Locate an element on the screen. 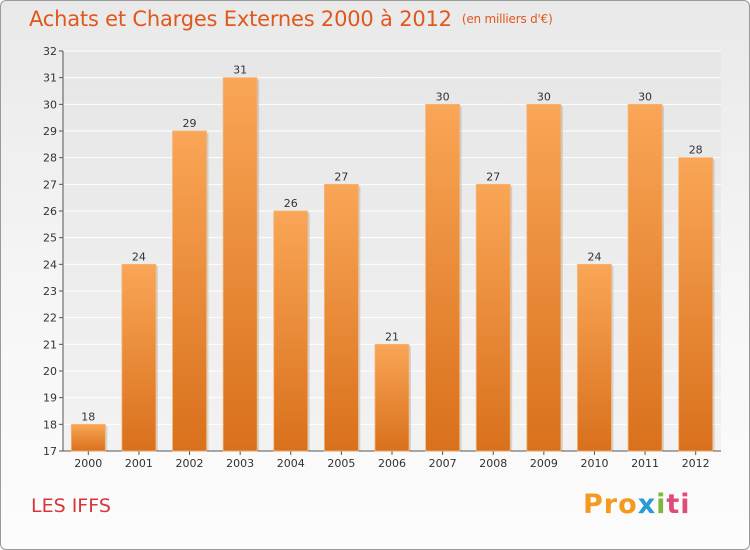  bar-2007 is located at coordinates (443, 277).